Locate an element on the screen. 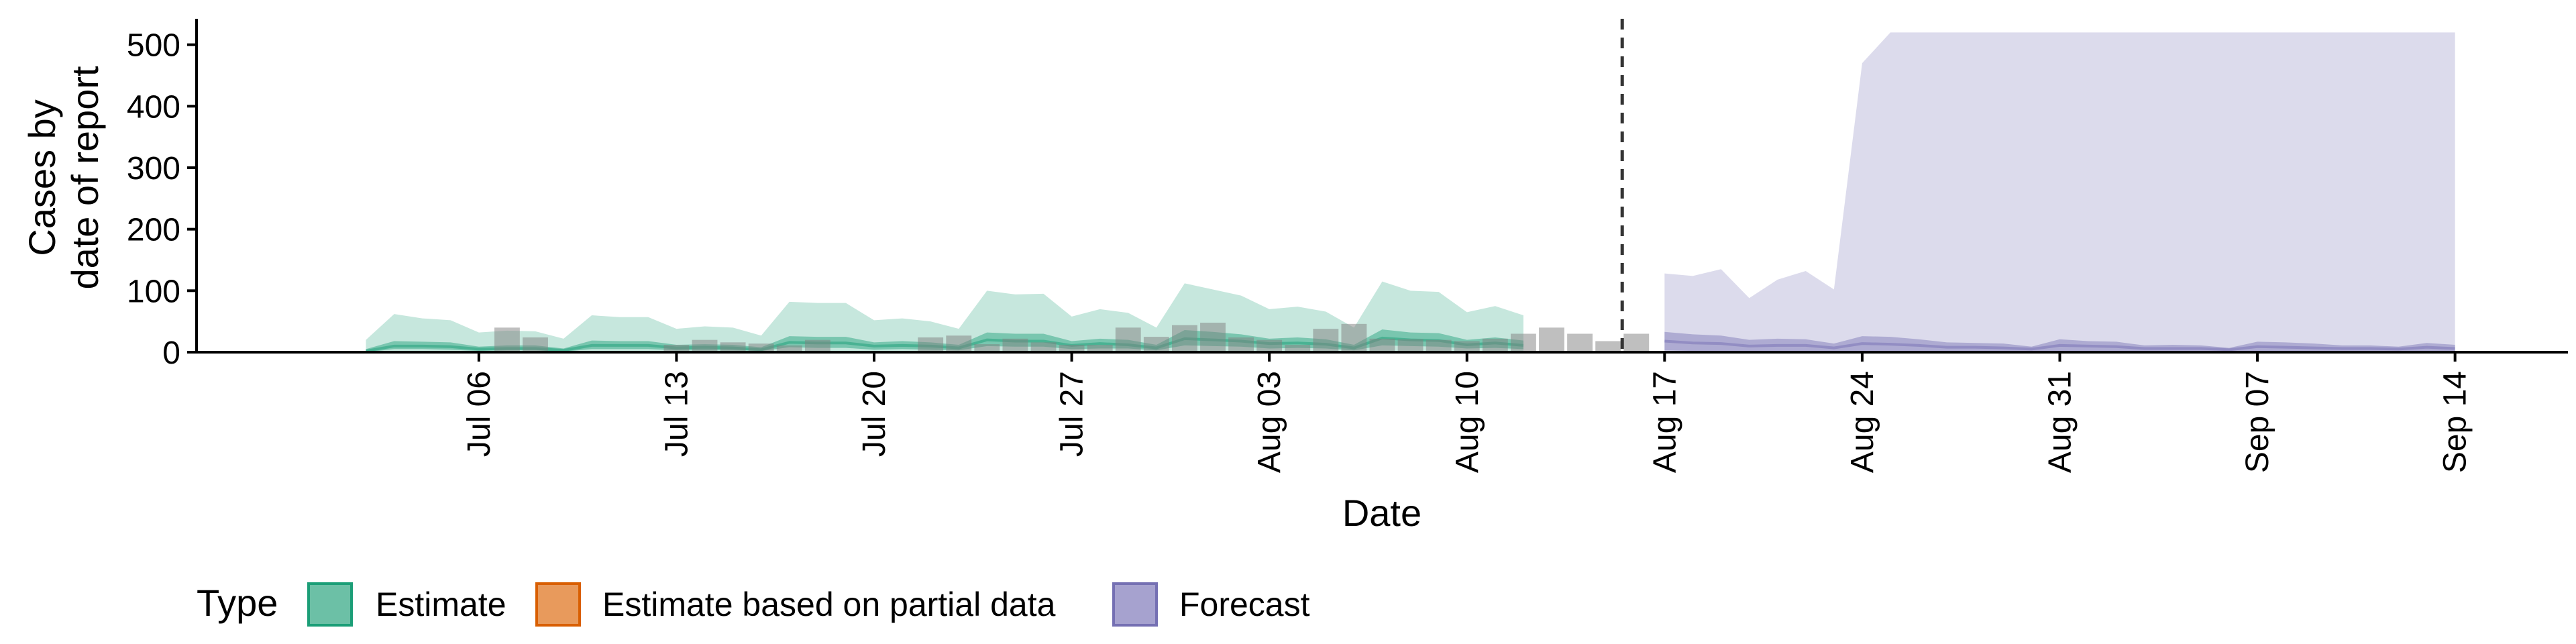 Image resolution: width=2576 pixels, height=644 pixels. y-axis-title-line1: Cases by is located at coordinates (42, 177).